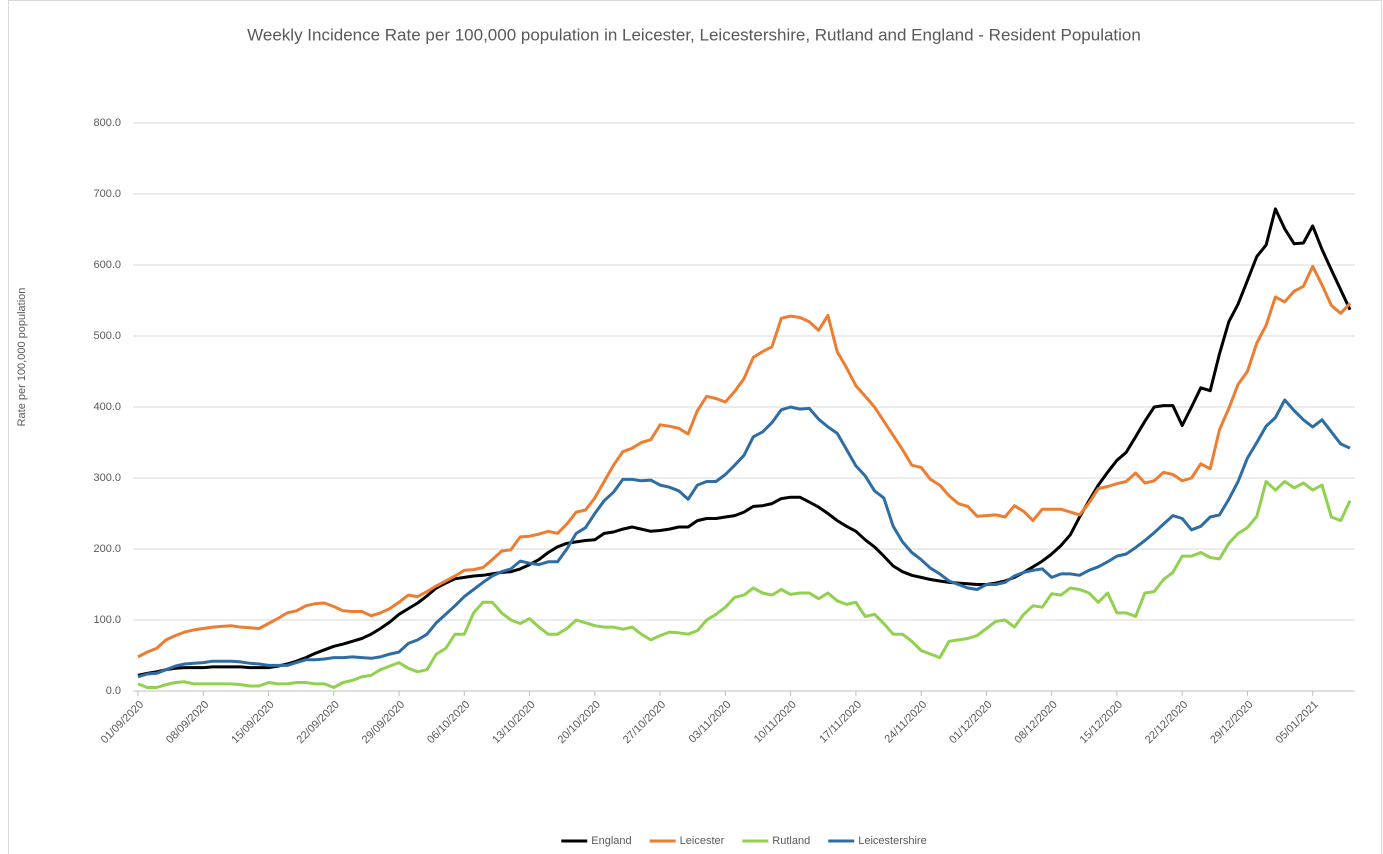 This screenshot has width=1383, height=854. I want to click on y-tick-label: 300.0, so click(107, 478).